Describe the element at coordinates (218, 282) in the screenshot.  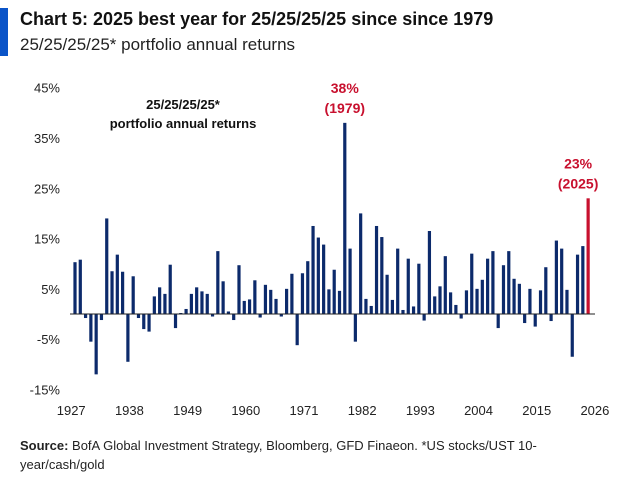
I see `bar-1955` at that location.